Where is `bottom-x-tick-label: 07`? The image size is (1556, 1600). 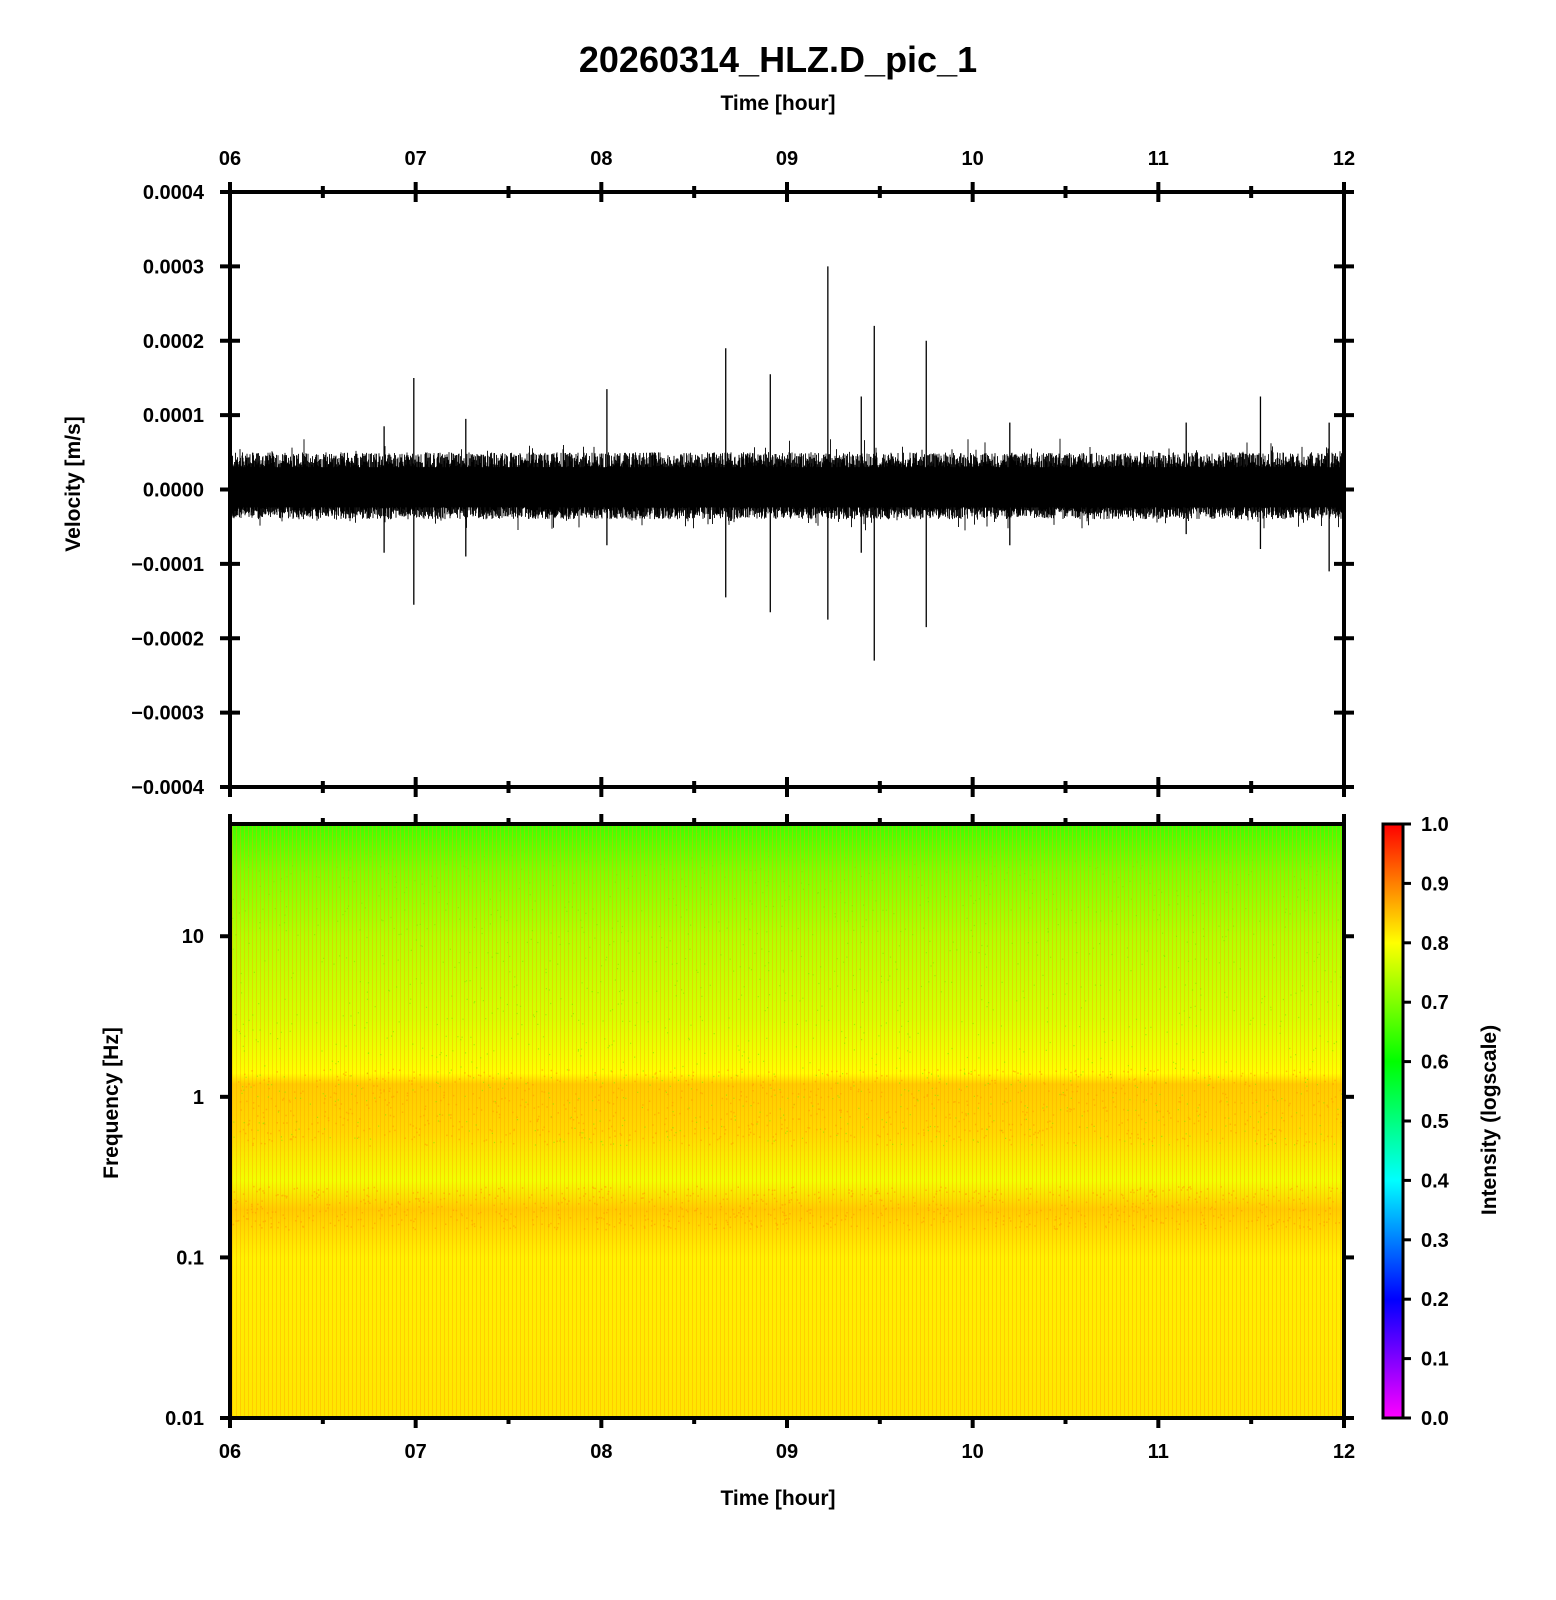 bottom-x-tick-label: 07 is located at coordinates (416, 1452).